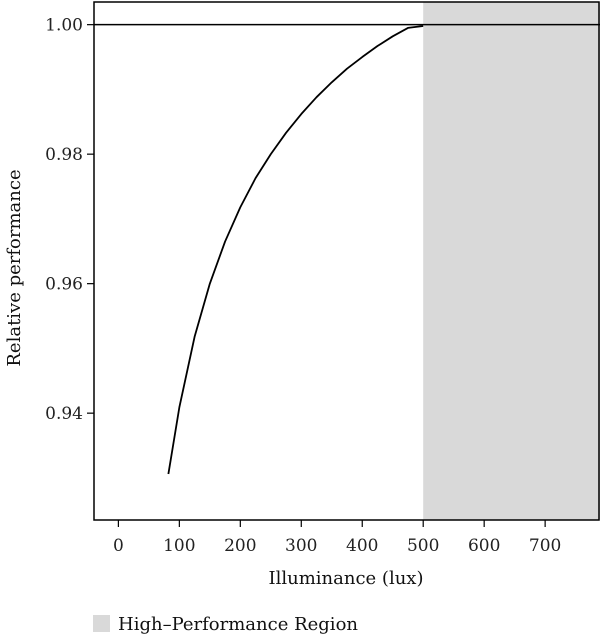  Describe the element at coordinates (484, 546) in the screenshot. I see `x-tick-label: 600` at that location.